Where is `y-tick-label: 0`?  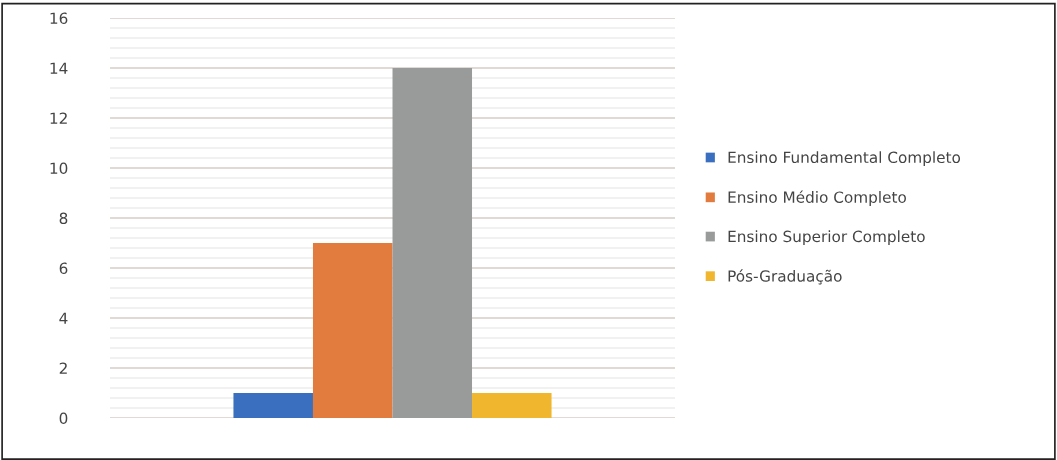 y-tick-label: 0 is located at coordinates (63, 418).